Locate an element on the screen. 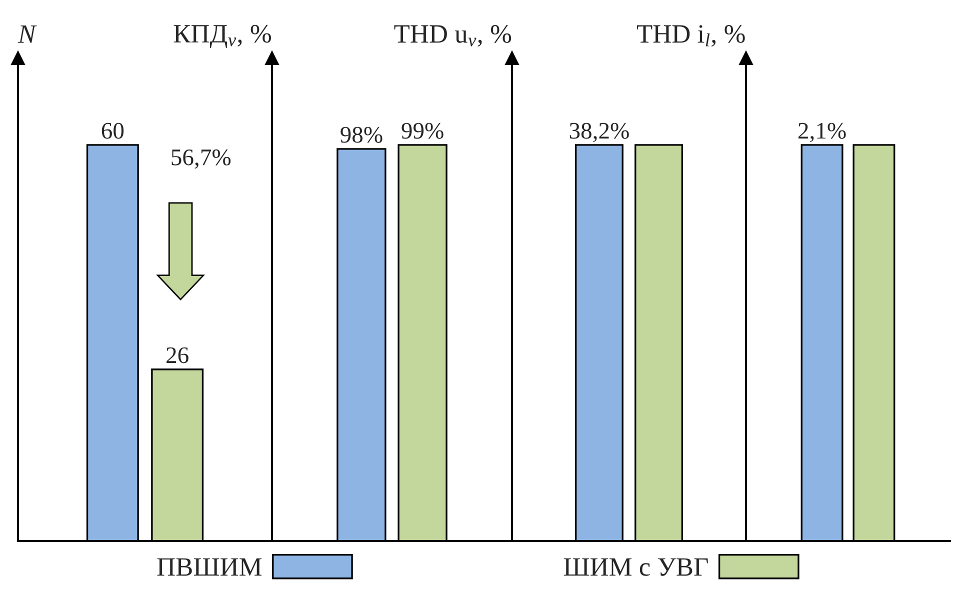 The image size is (955, 599). data-label: 98% is located at coordinates (361, 134).